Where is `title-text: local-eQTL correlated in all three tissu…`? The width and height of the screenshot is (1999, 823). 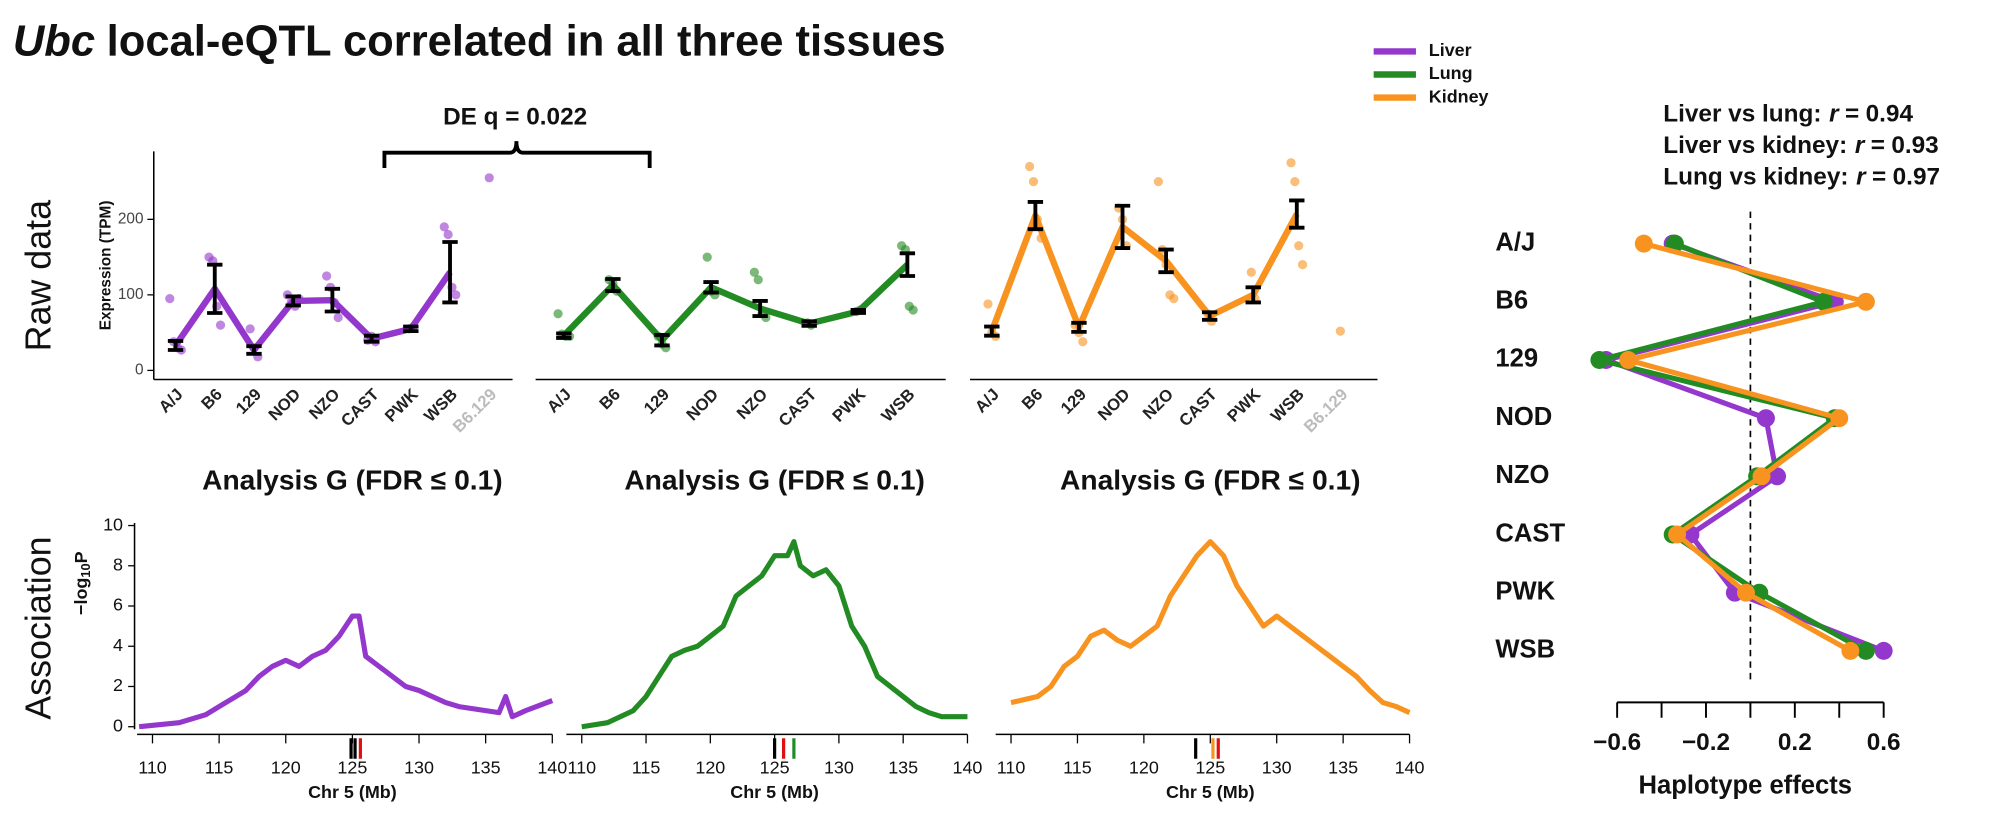
title-text: local-eQTL correlated in all three tissu… is located at coordinates (526, 41).